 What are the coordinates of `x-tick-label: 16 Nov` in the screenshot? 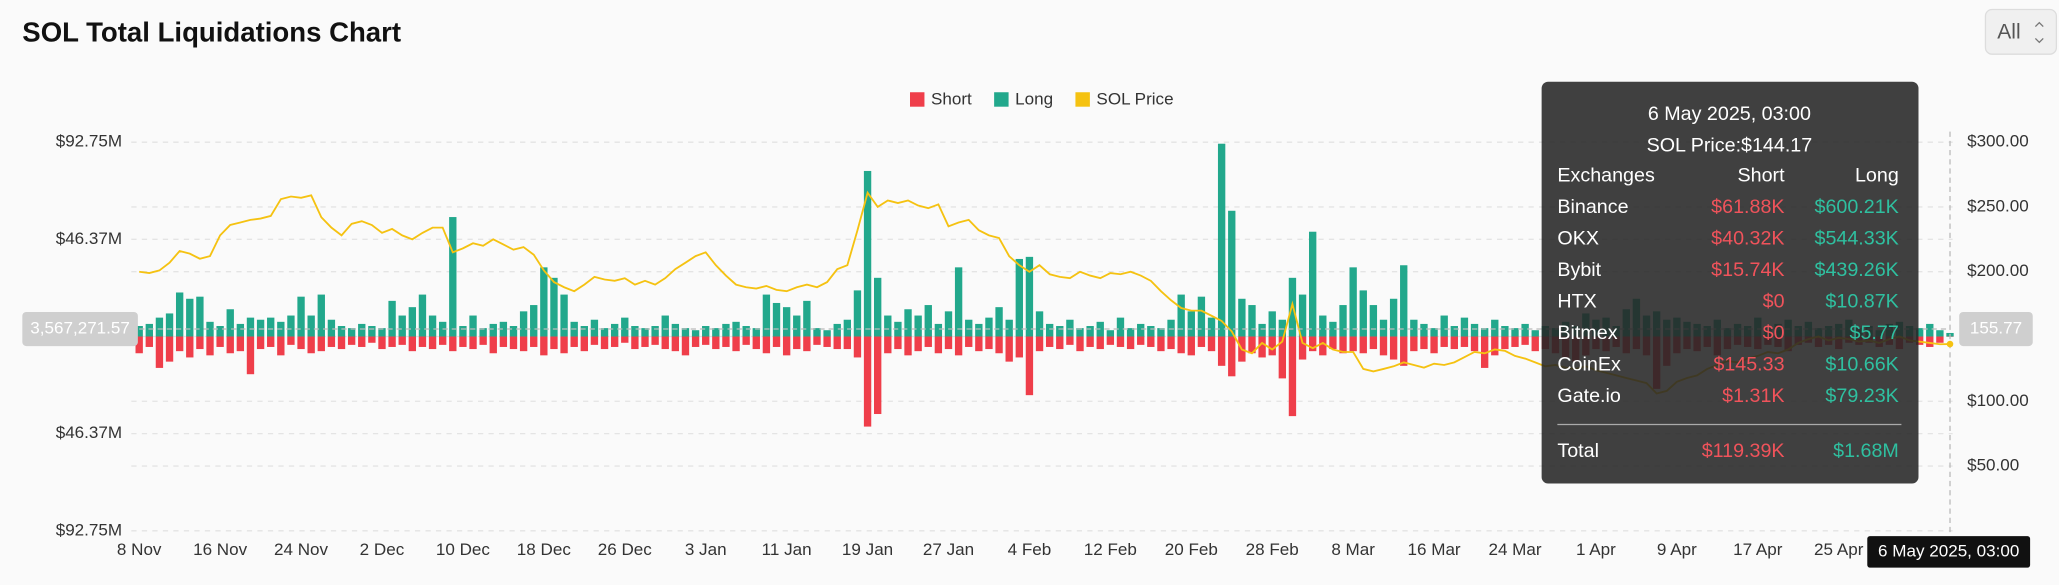 It's located at (220, 549).